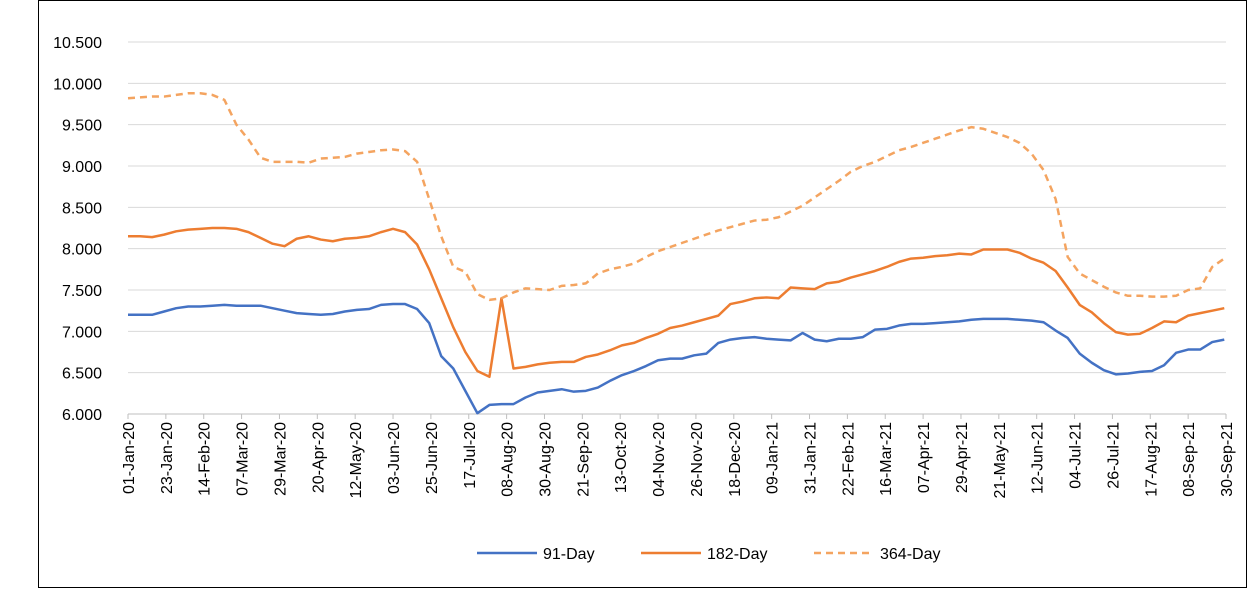  What do you see at coordinates (82, 291) in the screenshot?
I see `y-tick-label: 7.500` at bounding box center [82, 291].